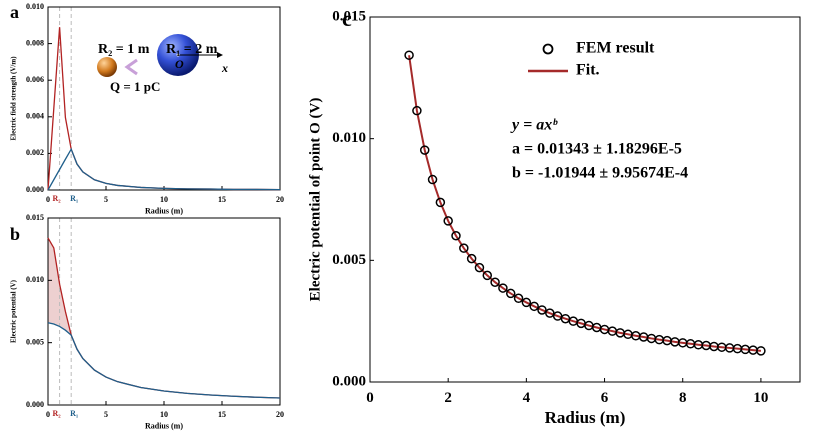 The height and width of the screenshot is (431, 821). What do you see at coordinates (107, 67) in the screenshot?
I see `small-sphere` at bounding box center [107, 67].